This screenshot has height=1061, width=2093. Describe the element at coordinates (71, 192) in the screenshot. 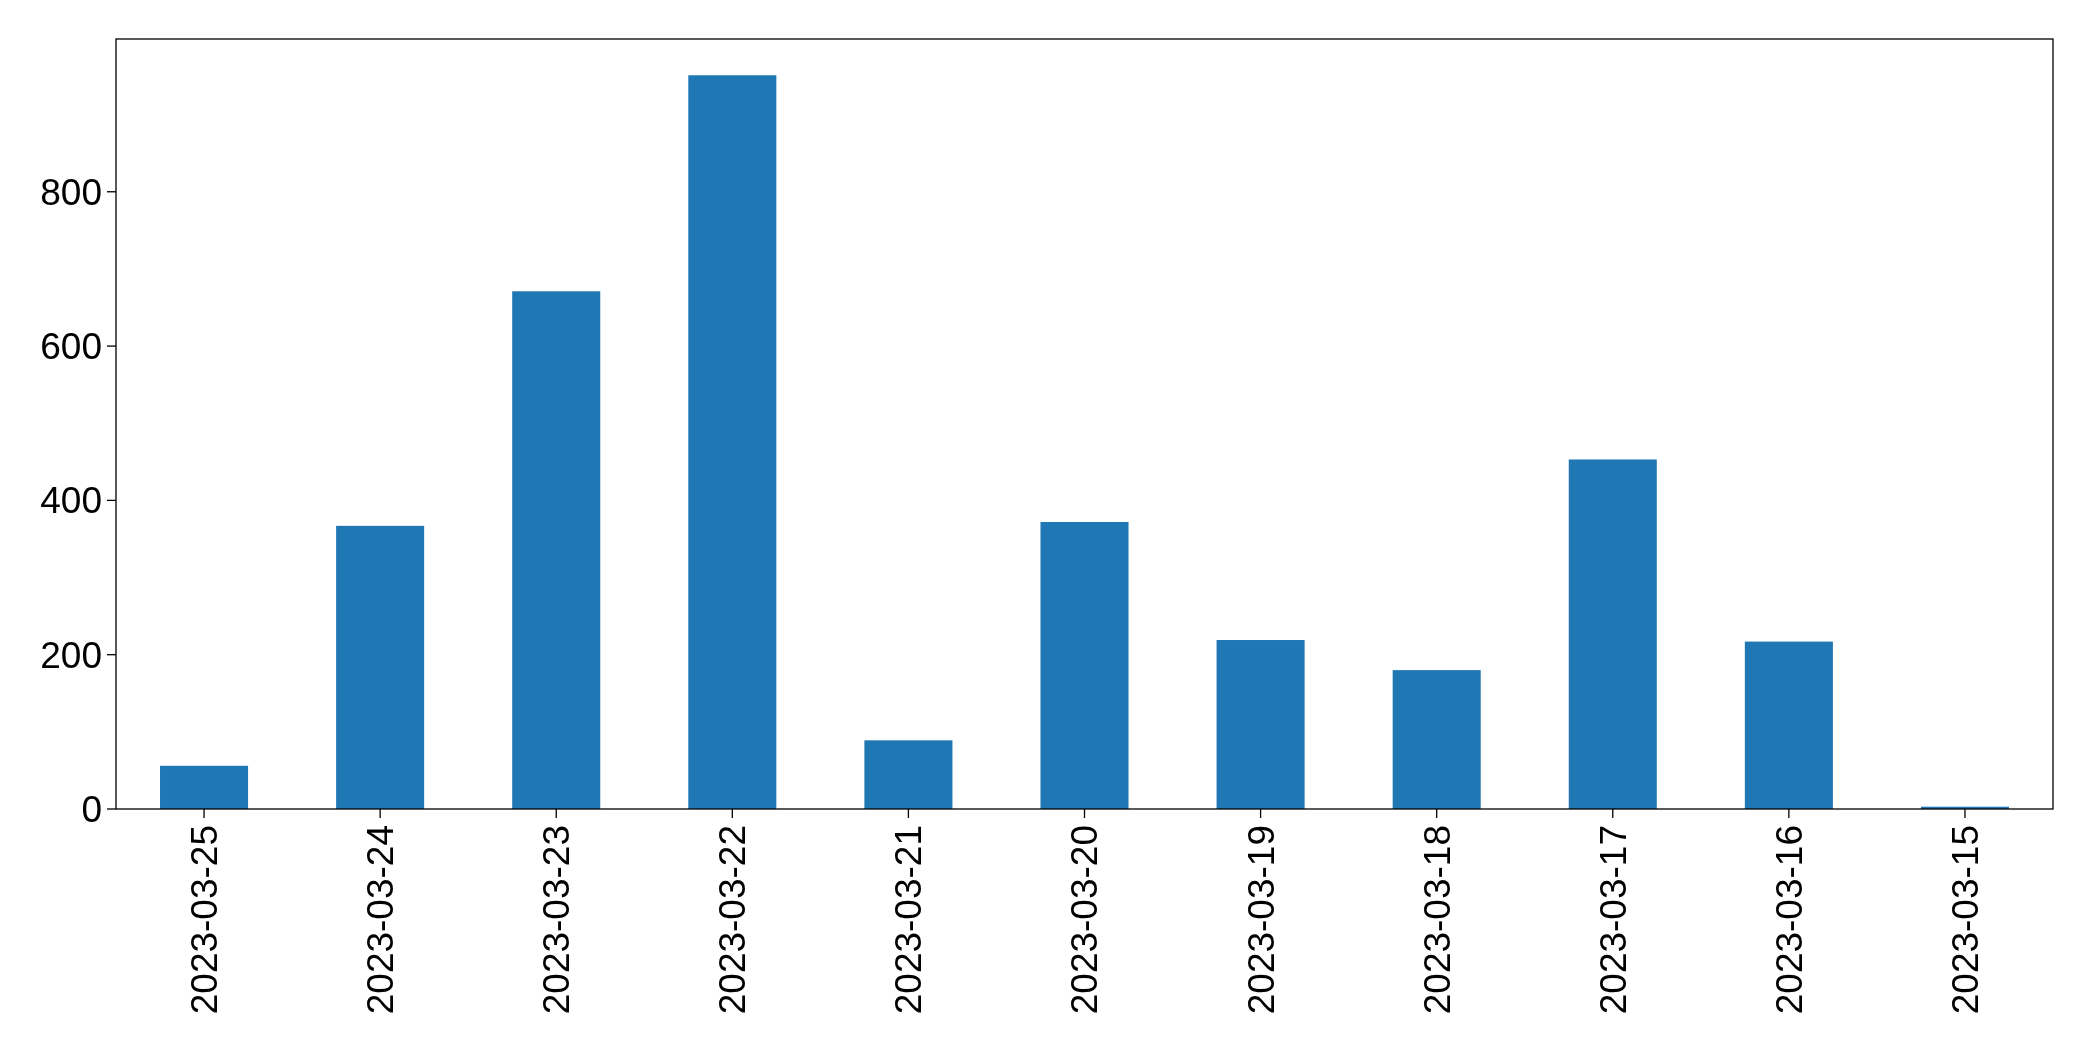

I see `y-tick-label: 800` at that location.